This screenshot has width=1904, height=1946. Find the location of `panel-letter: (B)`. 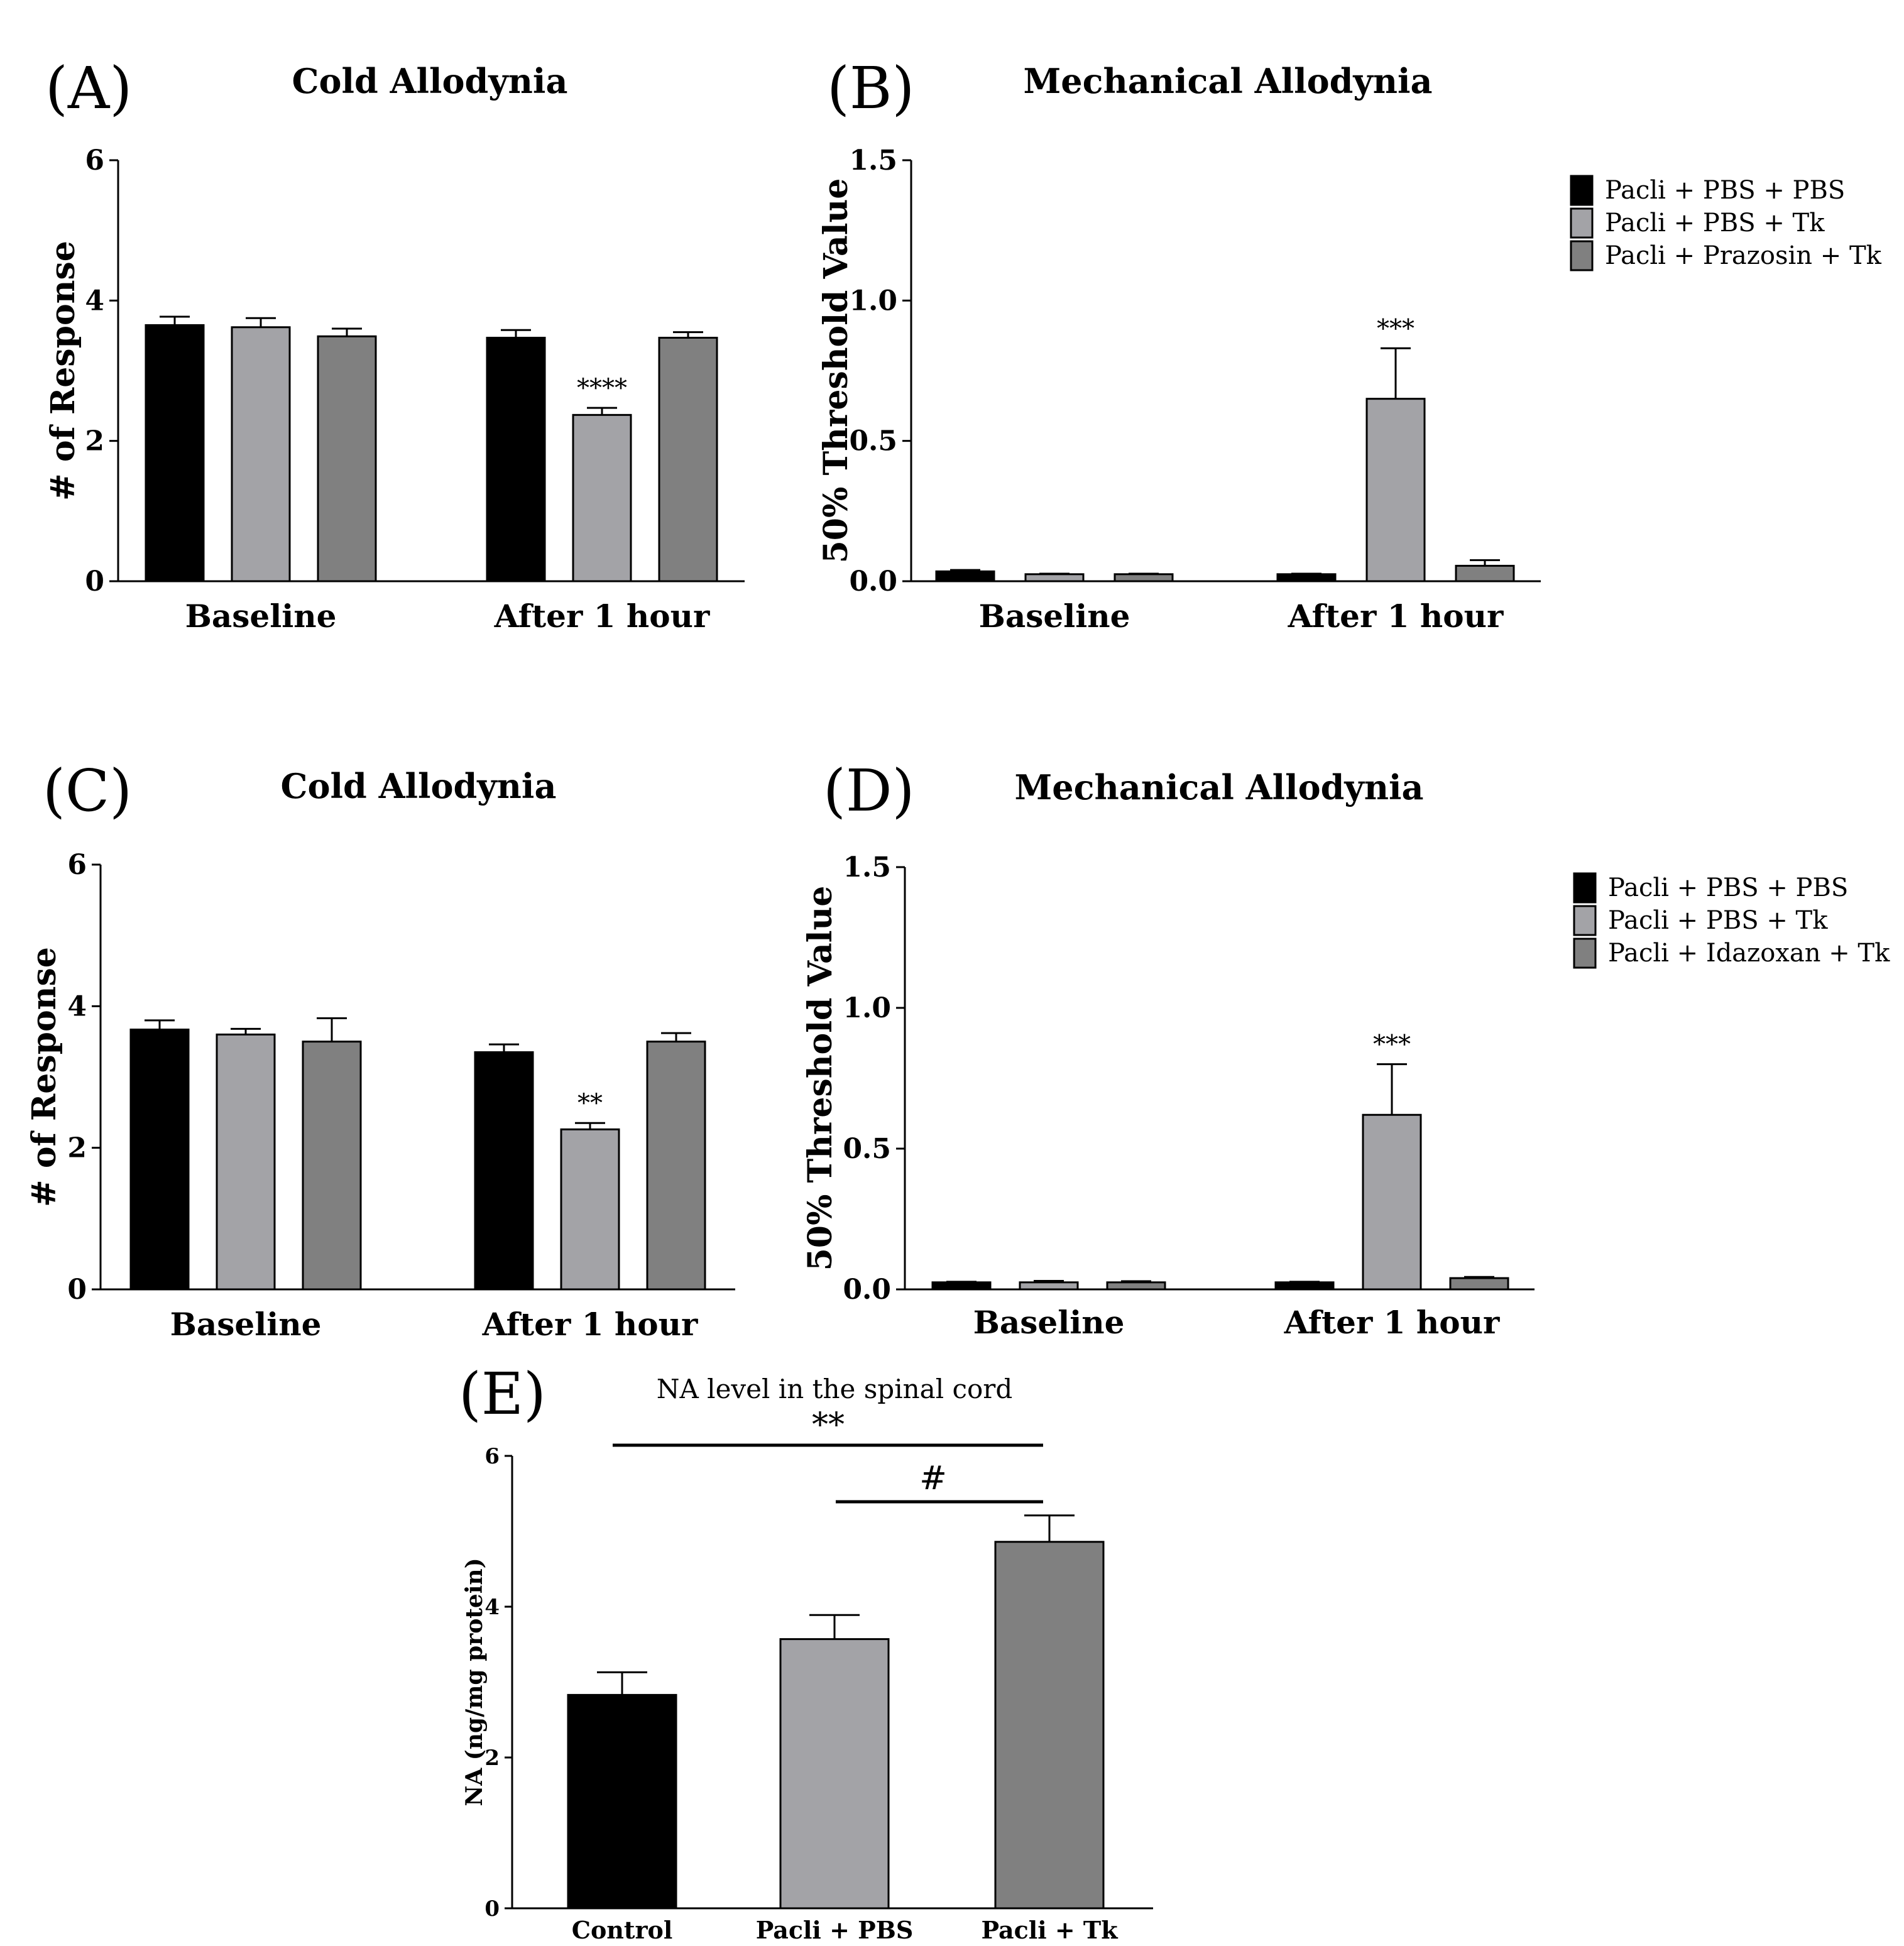

panel-letter: (B) is located at coordinates (870, 88).